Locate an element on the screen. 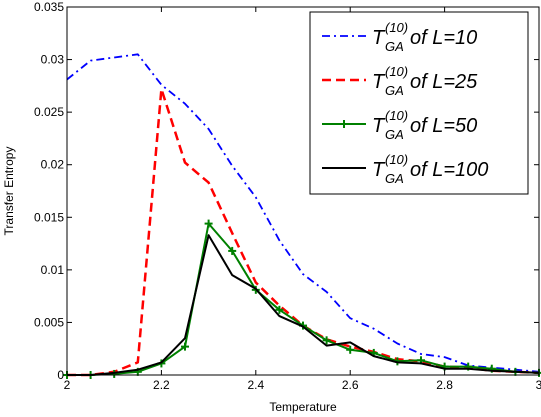  x-tick-label: 2.8 is located at coordinates (444, 385).